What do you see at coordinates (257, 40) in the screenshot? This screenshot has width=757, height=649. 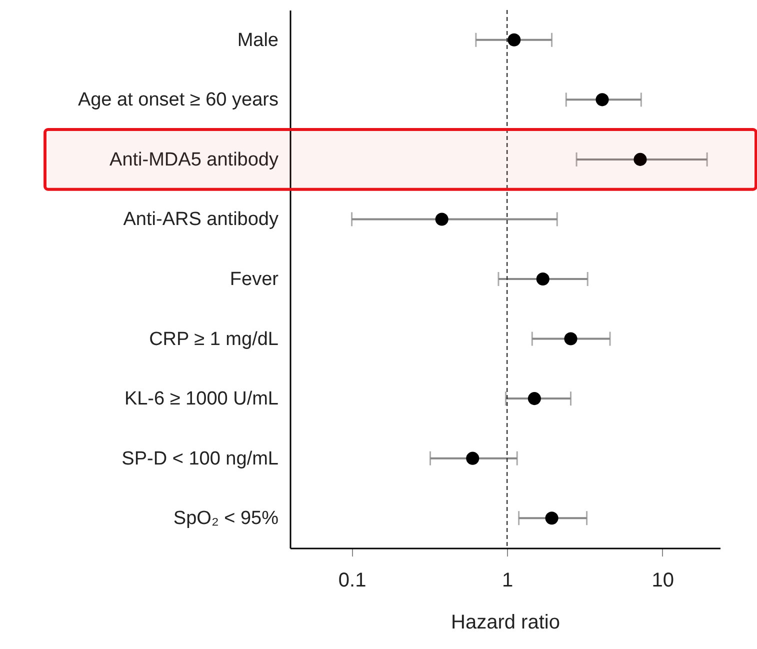 I see `y-tick-label: Male` at bounding box center [257, 40].